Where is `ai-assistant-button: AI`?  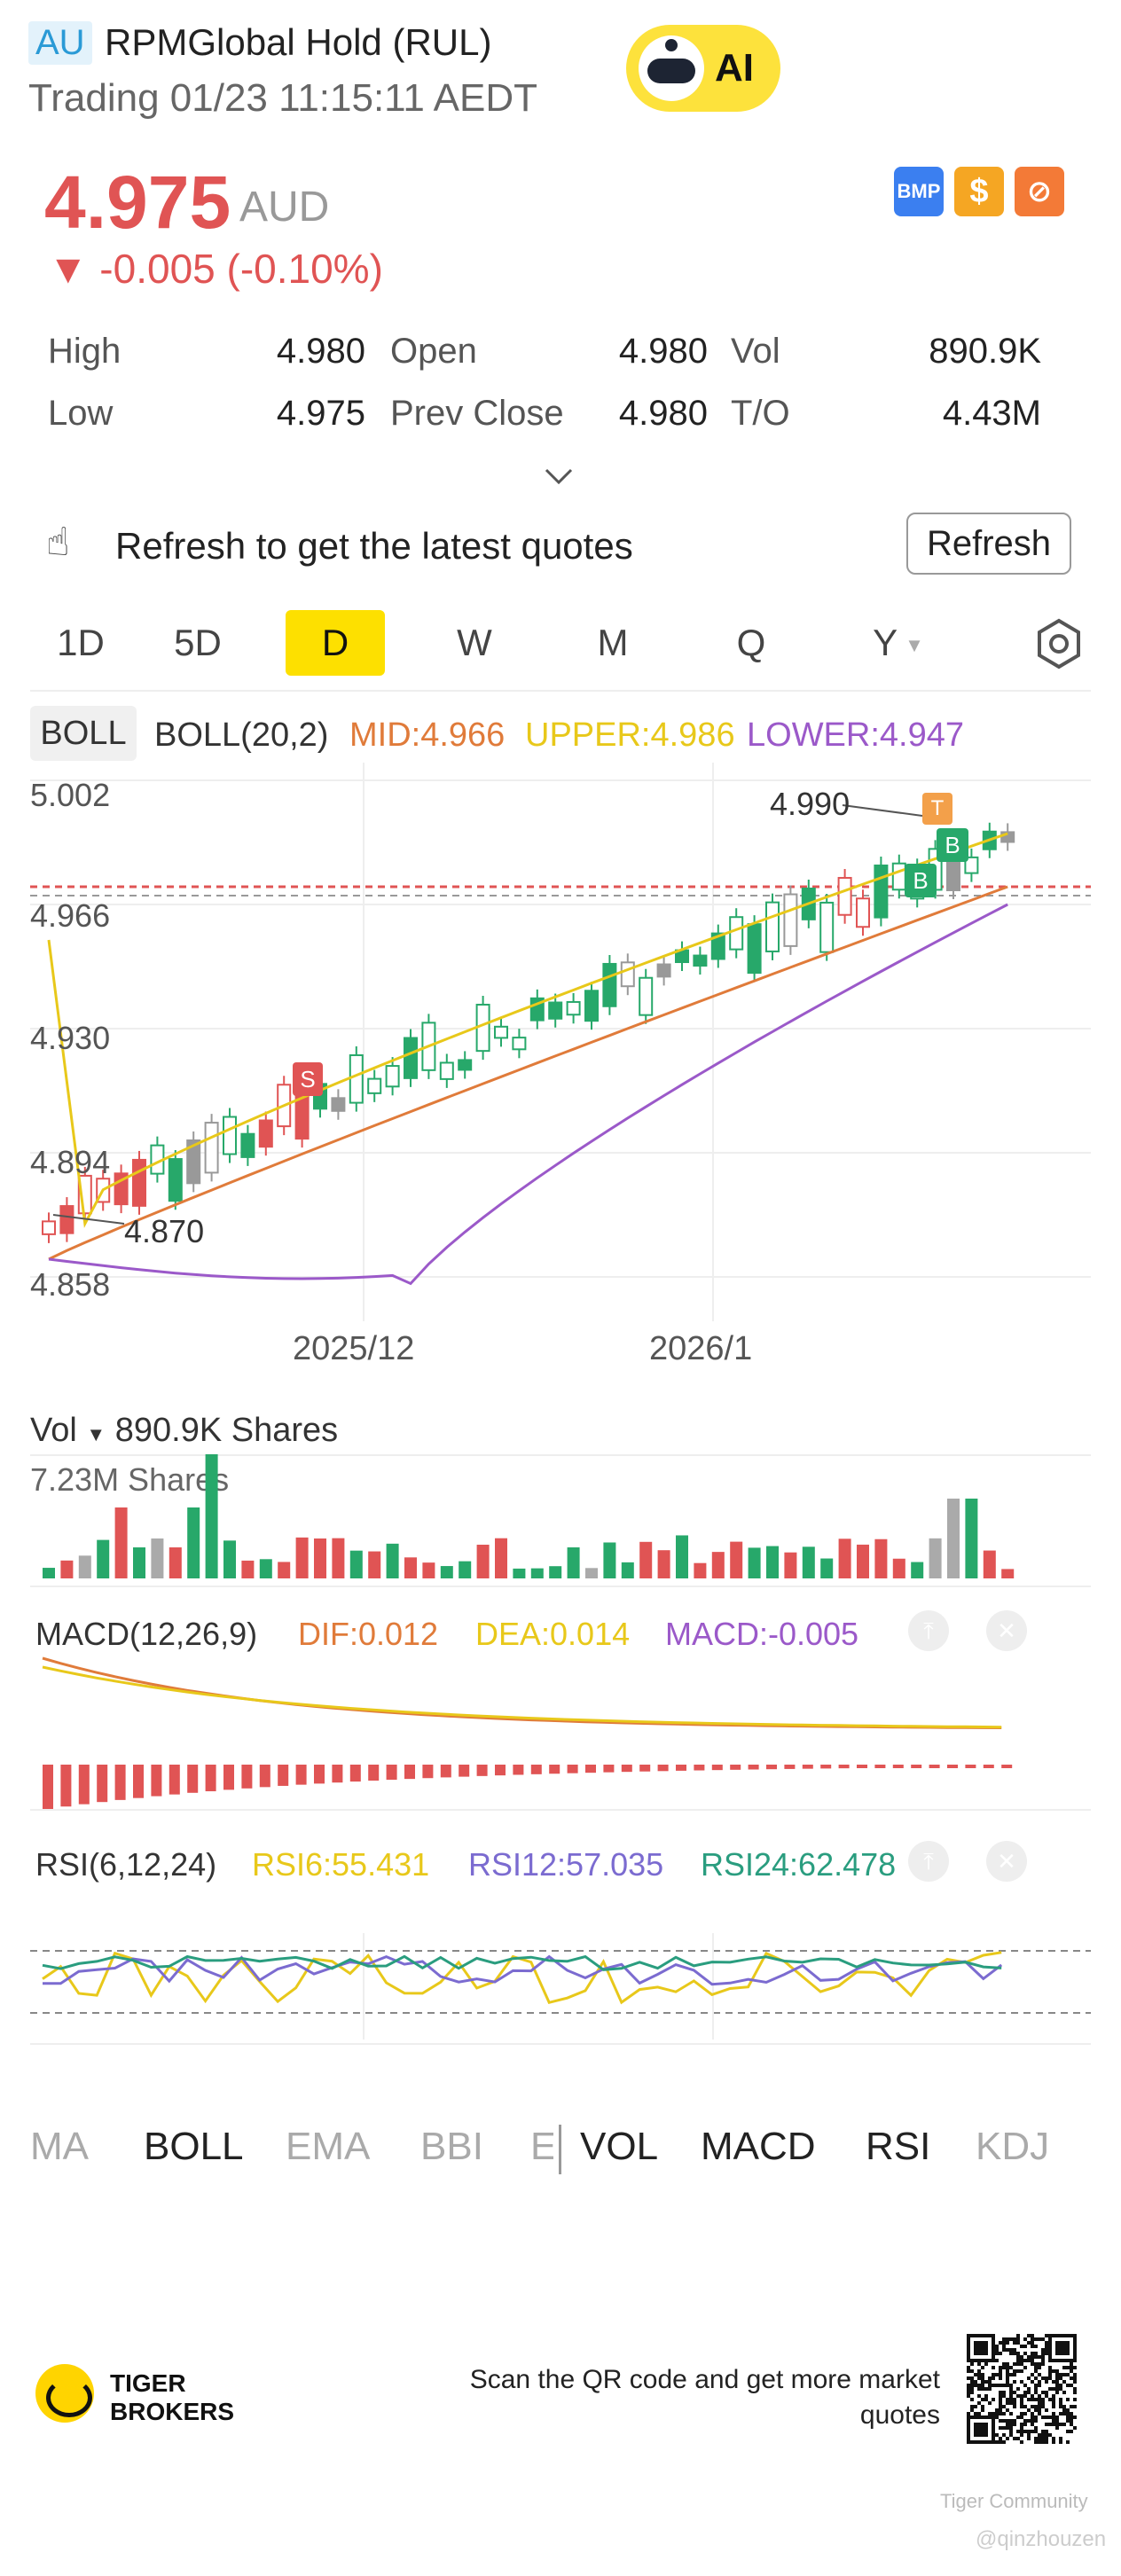 ai-assistant-button: AI is located at coordinates (703, 68).